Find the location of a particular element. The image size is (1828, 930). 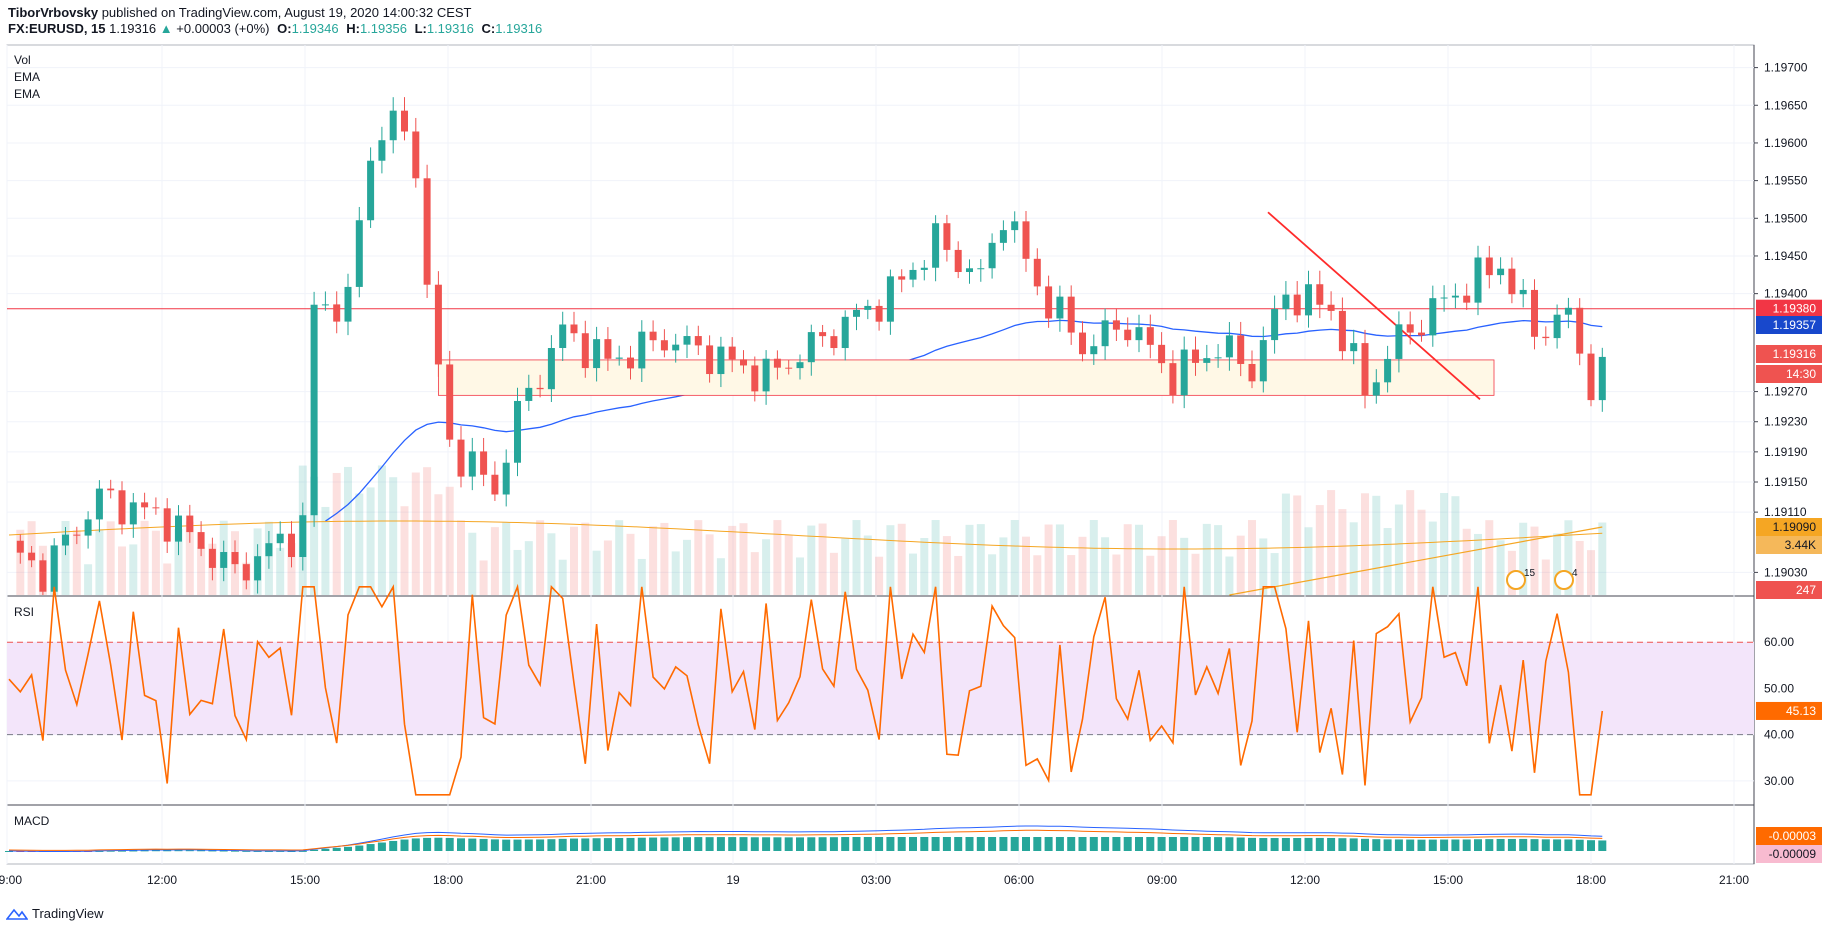

macd-title: MACD is located at coordinates (32, 821).